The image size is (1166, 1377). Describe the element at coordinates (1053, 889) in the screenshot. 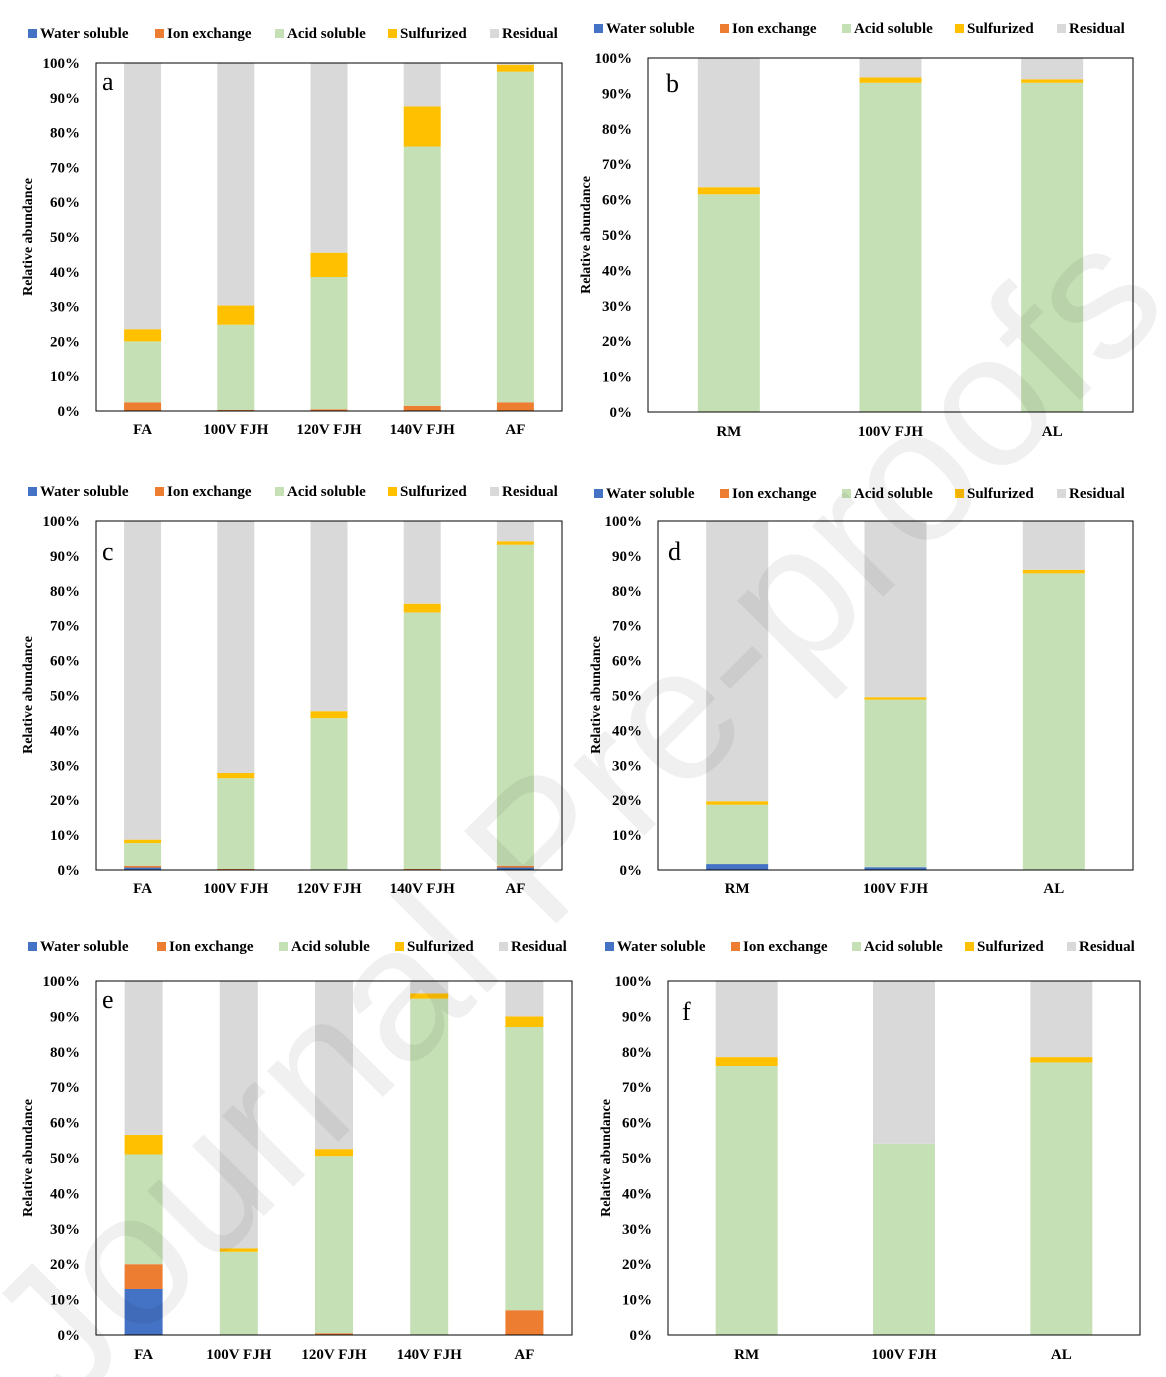

I see `x-tick-label: AL` at that location.